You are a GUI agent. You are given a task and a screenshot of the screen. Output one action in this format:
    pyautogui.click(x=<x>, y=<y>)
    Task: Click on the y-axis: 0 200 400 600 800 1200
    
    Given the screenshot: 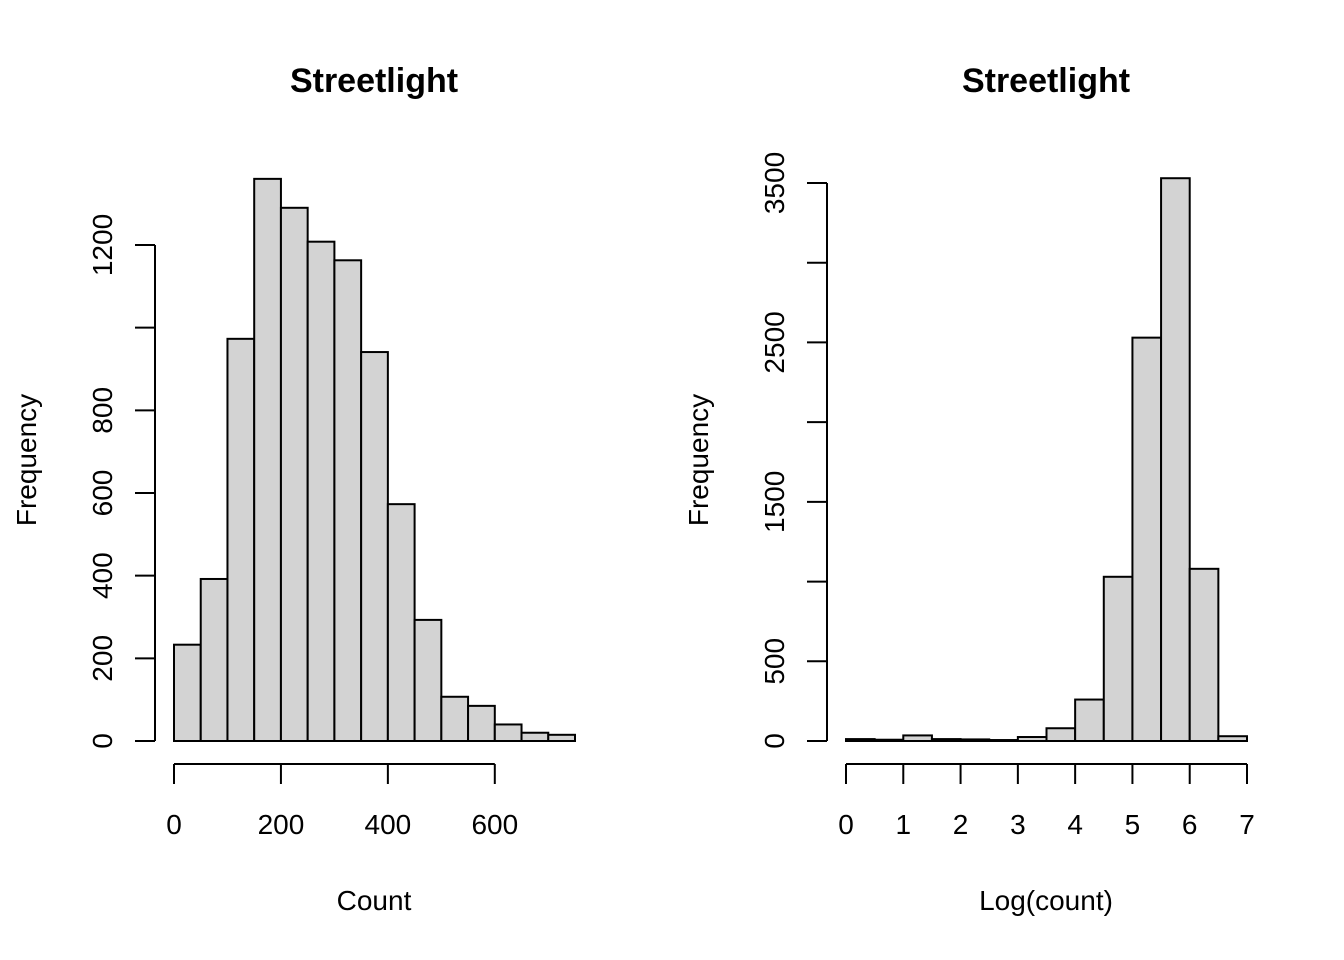 What is the action you would take?
    pyautogui.click(x=121, y=481)
    